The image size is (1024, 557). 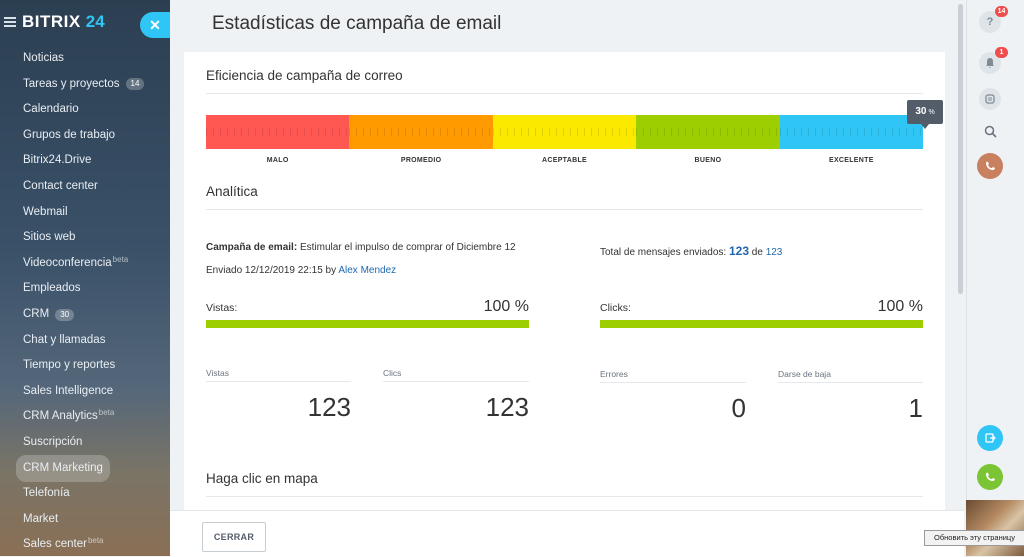 I want to click on sidebar-item-telefon-a: Telefonía, so click(x=85, y=494).